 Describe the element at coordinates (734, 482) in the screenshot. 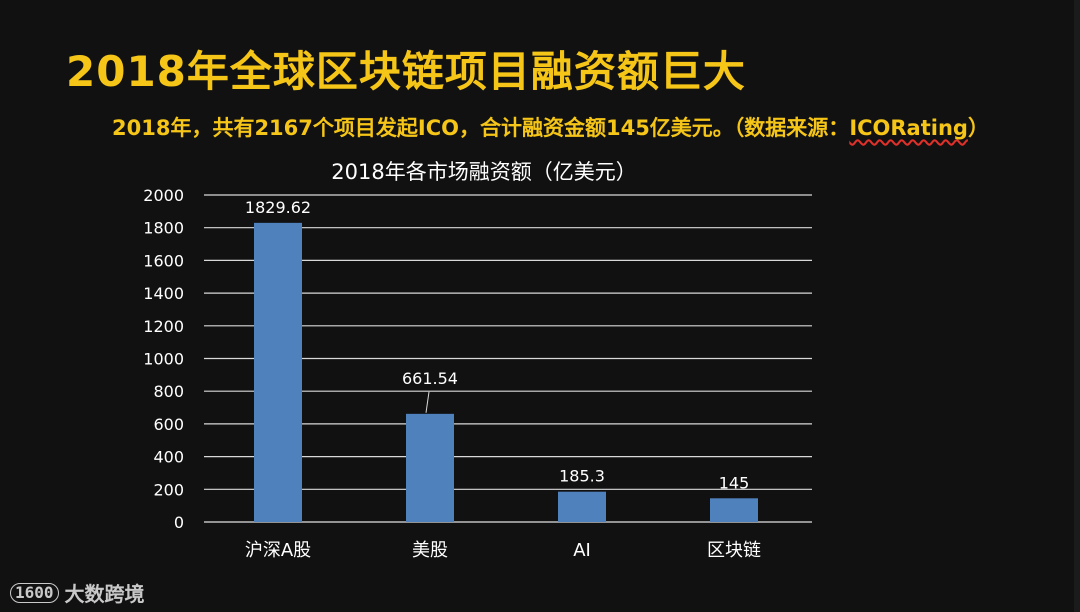

I see `data-label: 145` at that location.